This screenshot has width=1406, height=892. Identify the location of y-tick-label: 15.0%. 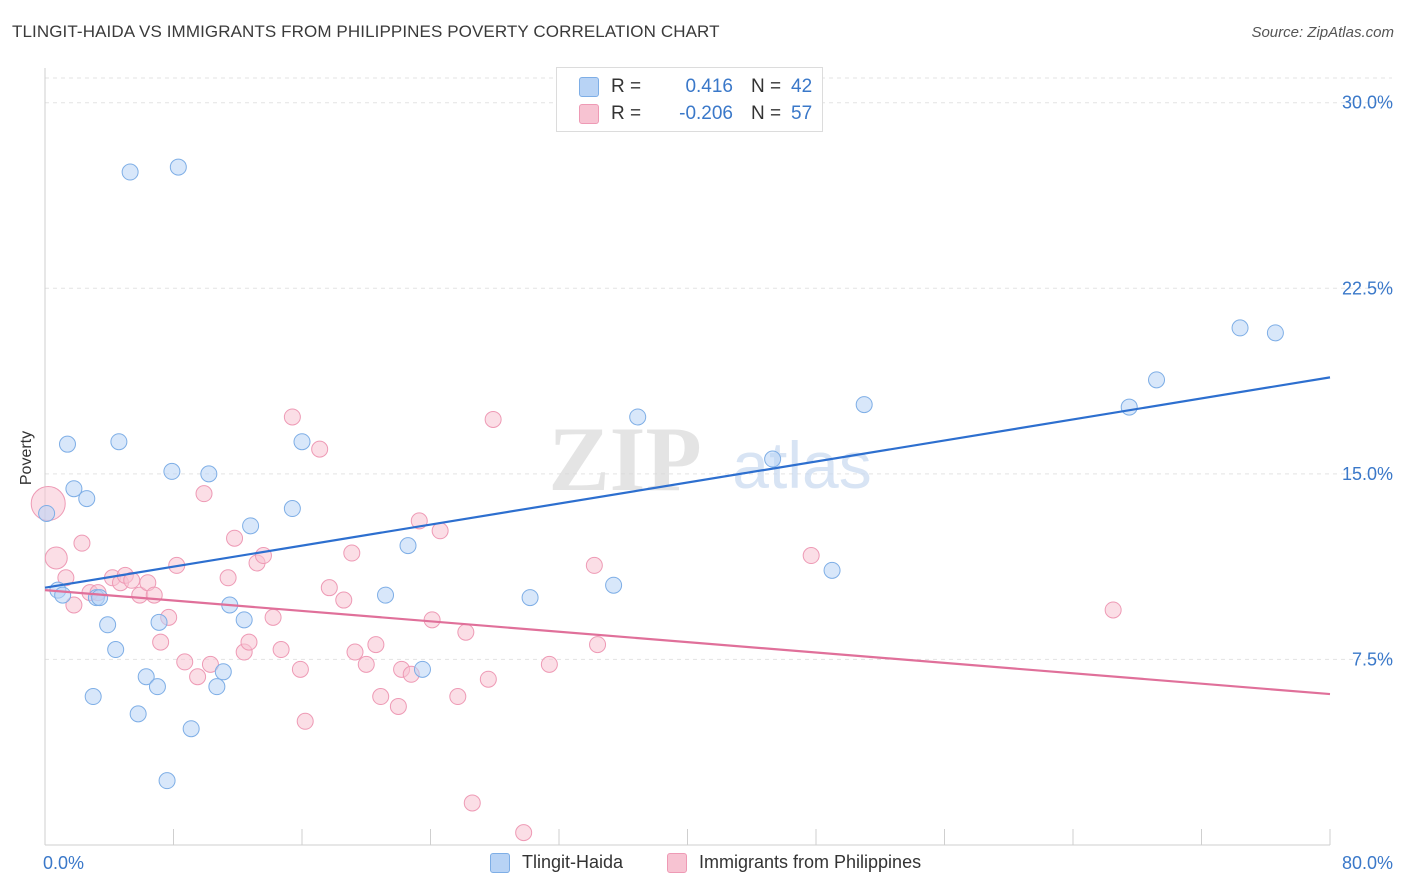
(1367, 474).